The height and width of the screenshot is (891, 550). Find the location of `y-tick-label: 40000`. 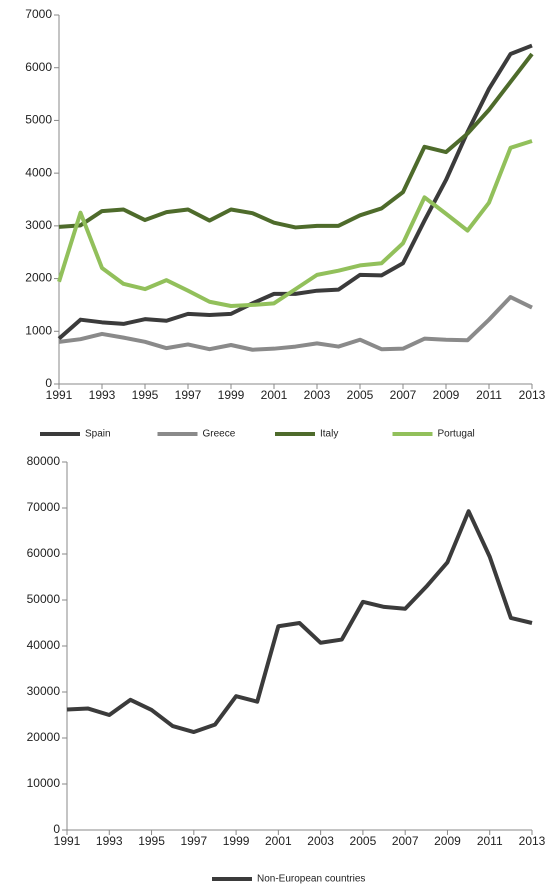

y-tick-label: 40000 is located at coordinates (44, 645).